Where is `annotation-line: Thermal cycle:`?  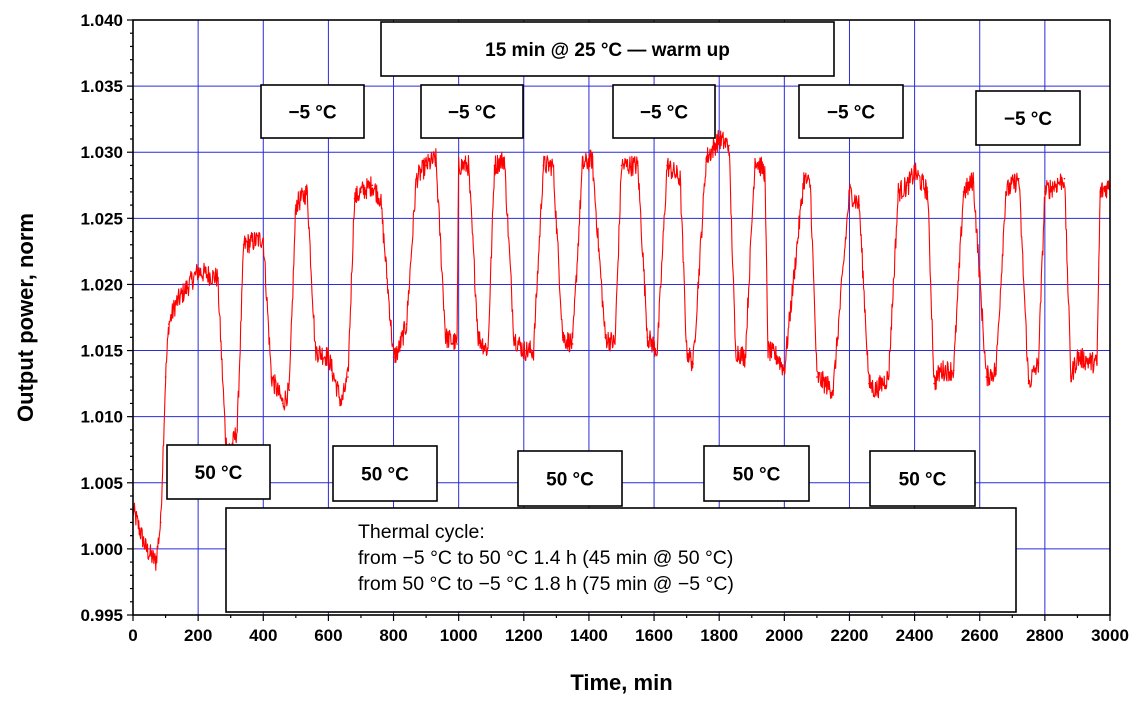
annotation-line: Thermal cycle: is located at coordinates (421, 532).